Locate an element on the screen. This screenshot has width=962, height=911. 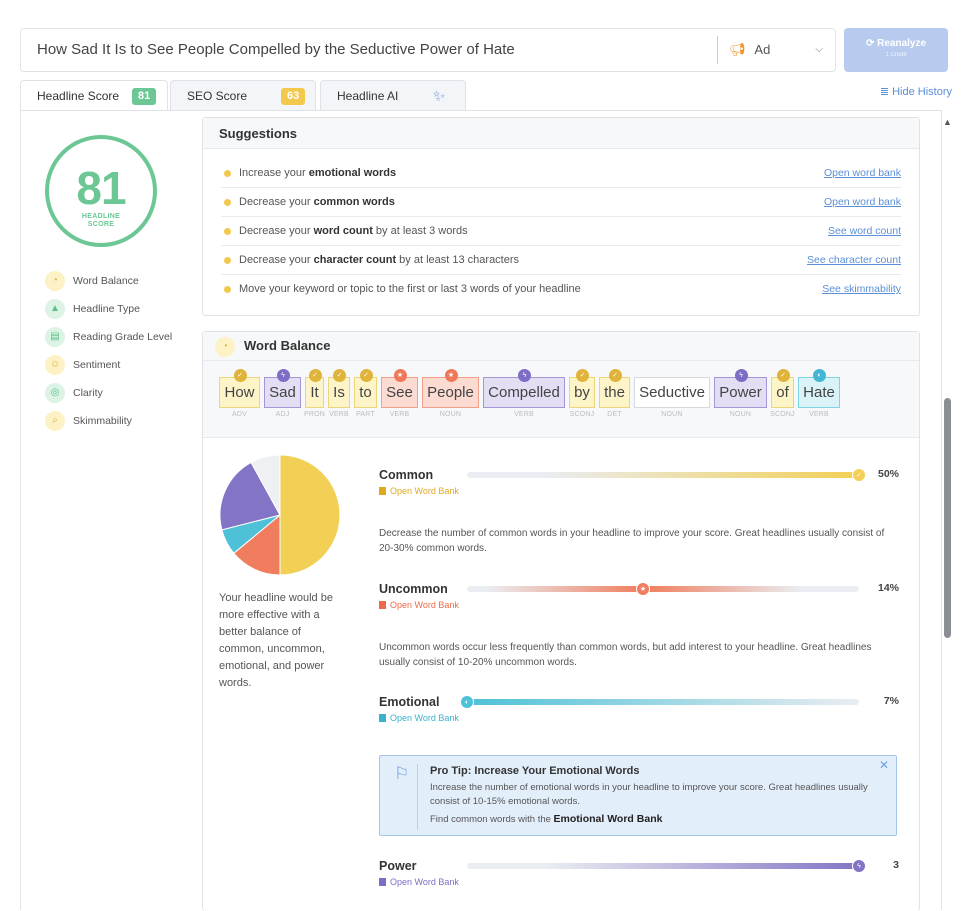
word-chip: It ✓ PRON is located at coordinates (314, 393).